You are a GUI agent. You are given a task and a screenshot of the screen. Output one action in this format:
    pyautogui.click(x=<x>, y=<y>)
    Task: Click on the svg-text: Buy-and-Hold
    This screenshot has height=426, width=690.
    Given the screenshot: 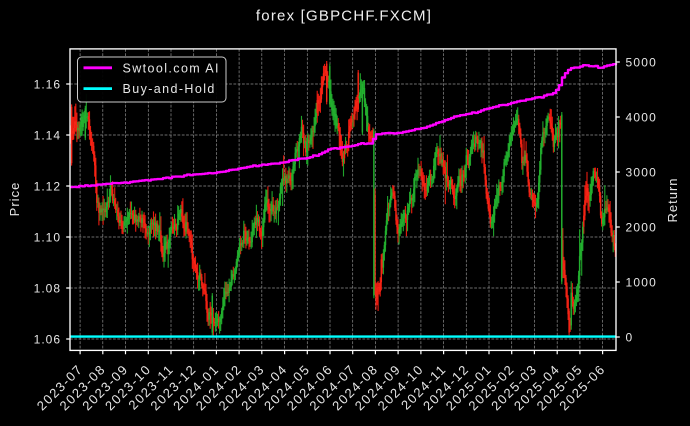 What is the action you would take?
    pyautogui.click(x=169, y=89)
    